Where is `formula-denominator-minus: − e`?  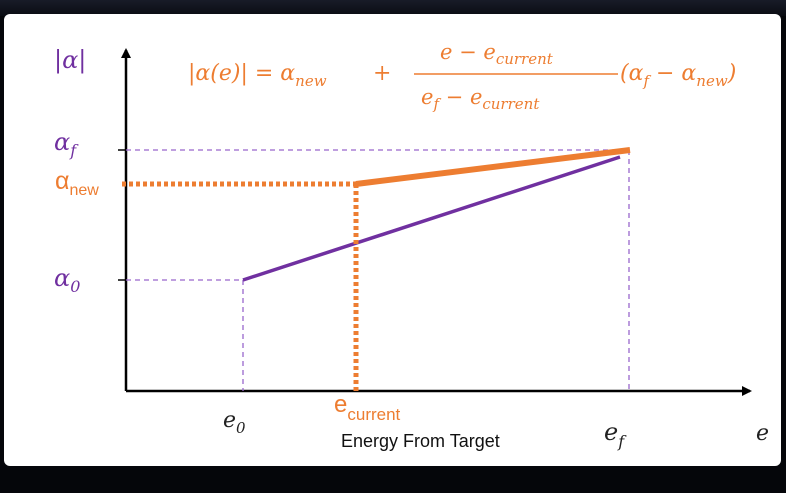 formula-denominator-minus: − e is located at coordinates (460, 97).